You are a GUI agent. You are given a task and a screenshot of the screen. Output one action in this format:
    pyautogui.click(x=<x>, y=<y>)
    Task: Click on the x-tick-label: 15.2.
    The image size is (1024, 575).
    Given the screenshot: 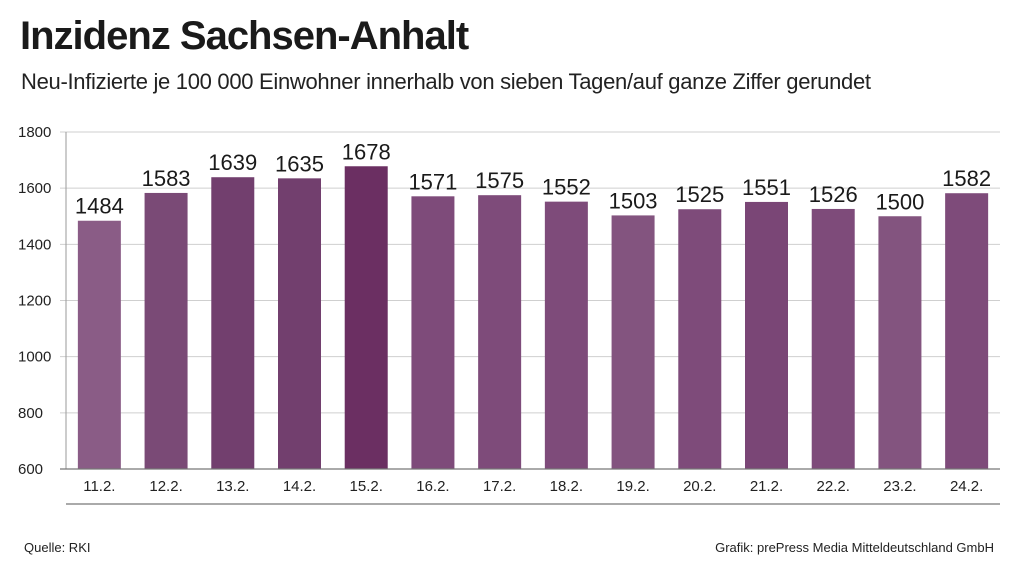 What is the action you would take?
    pyautogui.click(x=366, y=486)
    